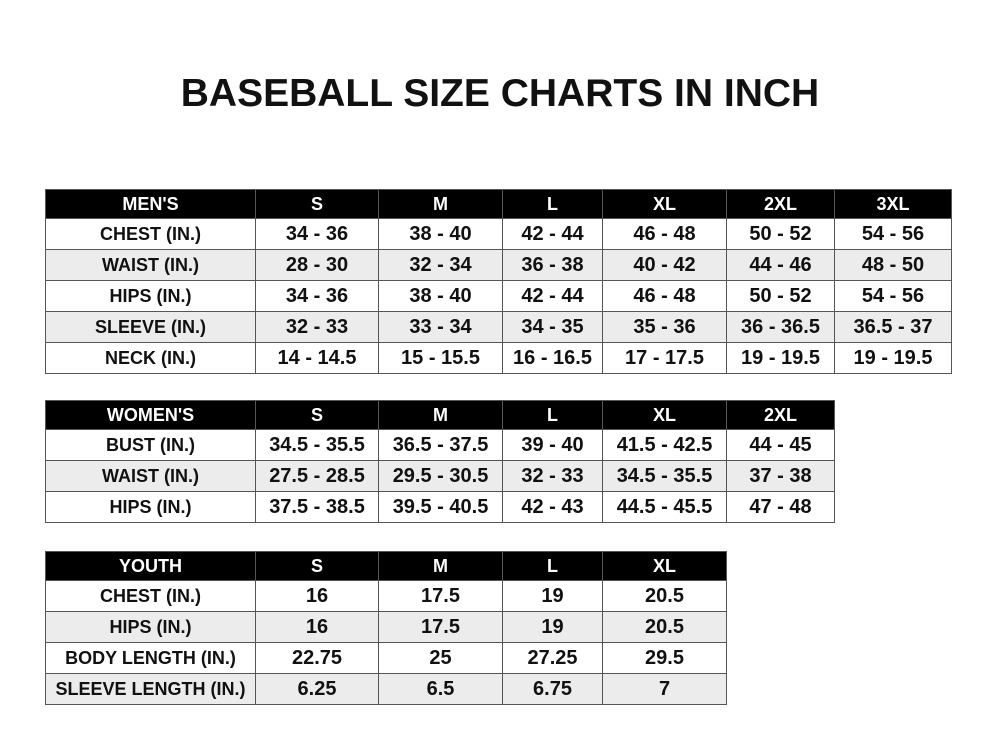 Image resolution: width=1000 pixels, height=752 pixels. Describe the element at coordinates (317, 358) in the screenshot. I see `measurement-cell: 14 - 14.5` at that location.